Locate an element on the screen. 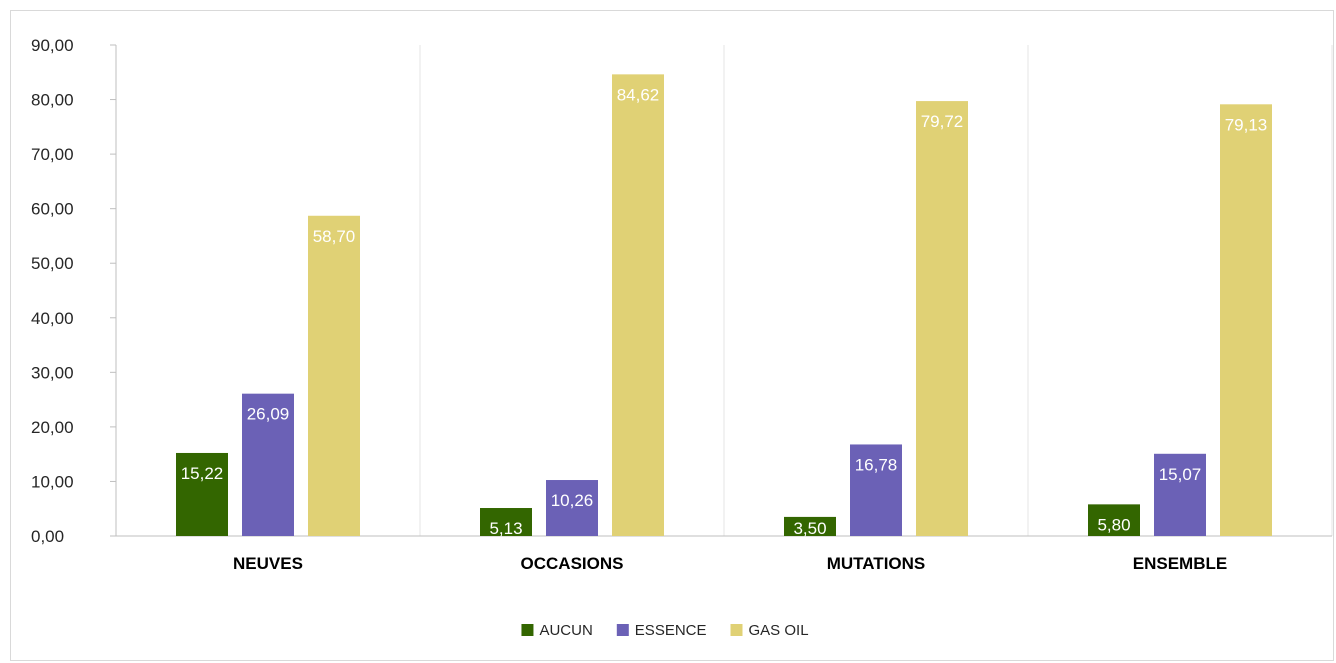  bar-essence-occasions is located at coordinates (572, 508).